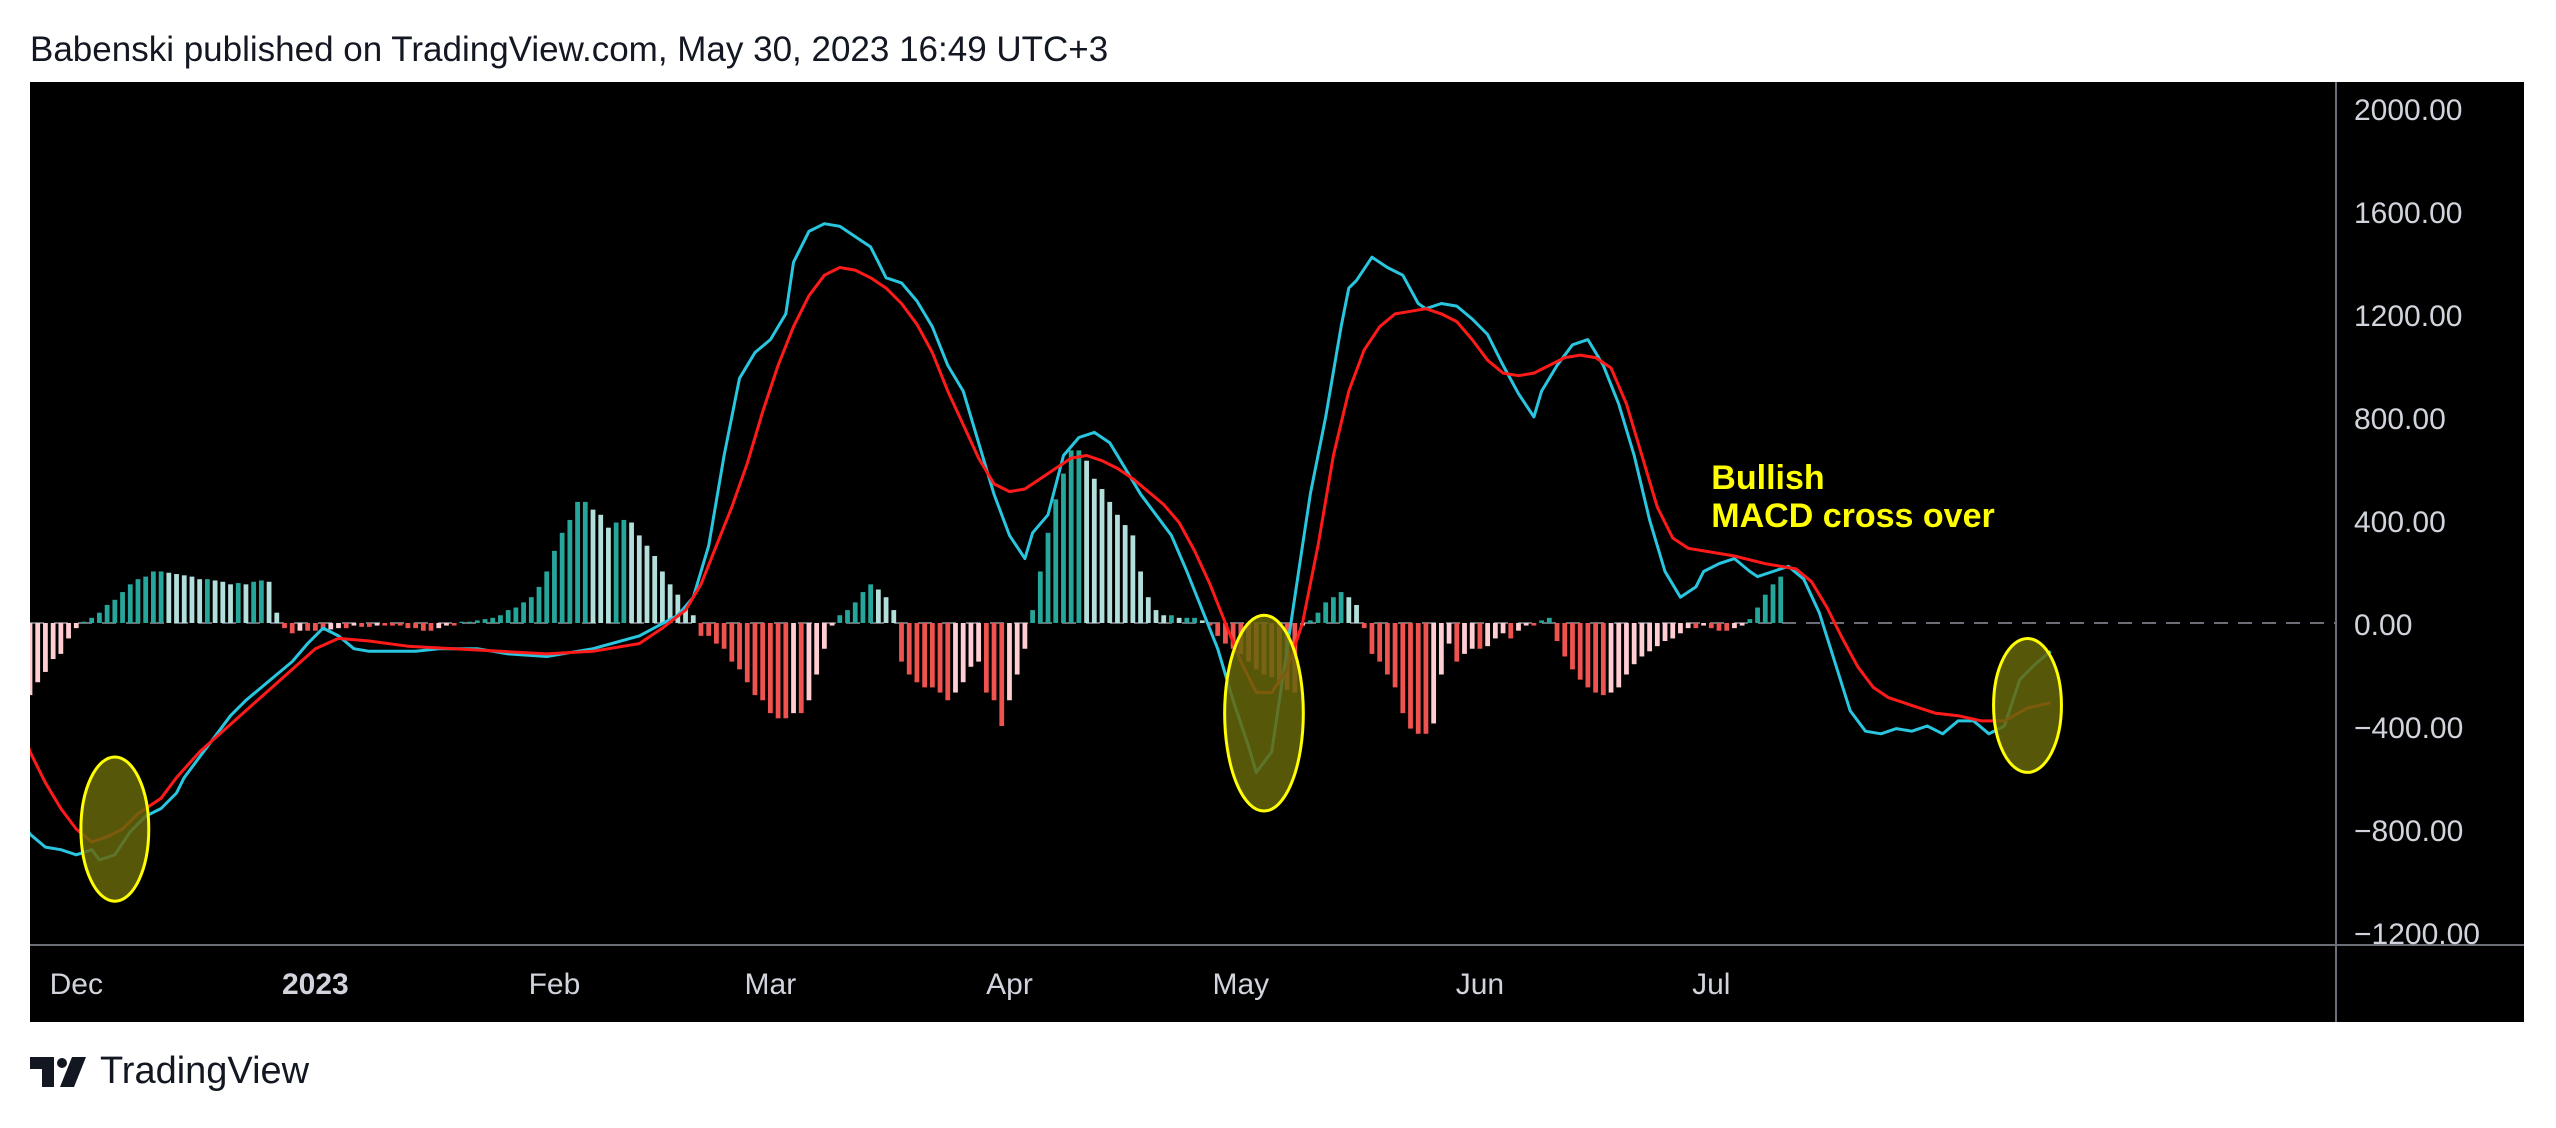 The image size is (2556, 1128). What do you see at coordinates (2408, 110) in the screenshot?
I see `y-tick-label: 2000.00` at bounding box center [2408, 110].